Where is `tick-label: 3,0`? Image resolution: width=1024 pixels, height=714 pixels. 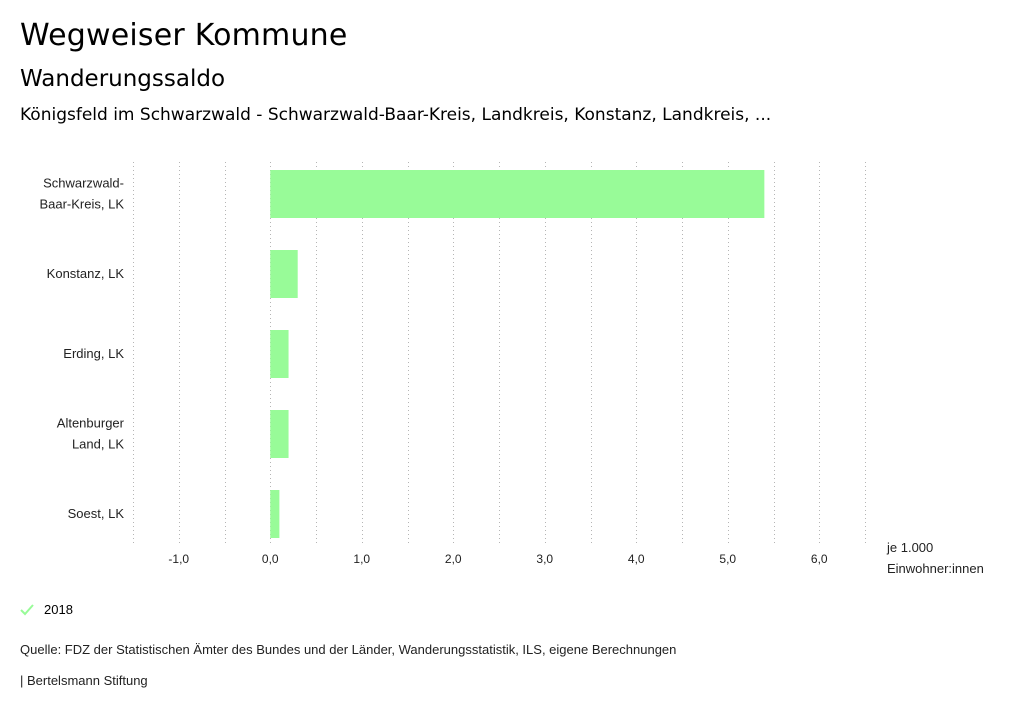
tick-label: 3,0 is located at coordinates (544, 559).